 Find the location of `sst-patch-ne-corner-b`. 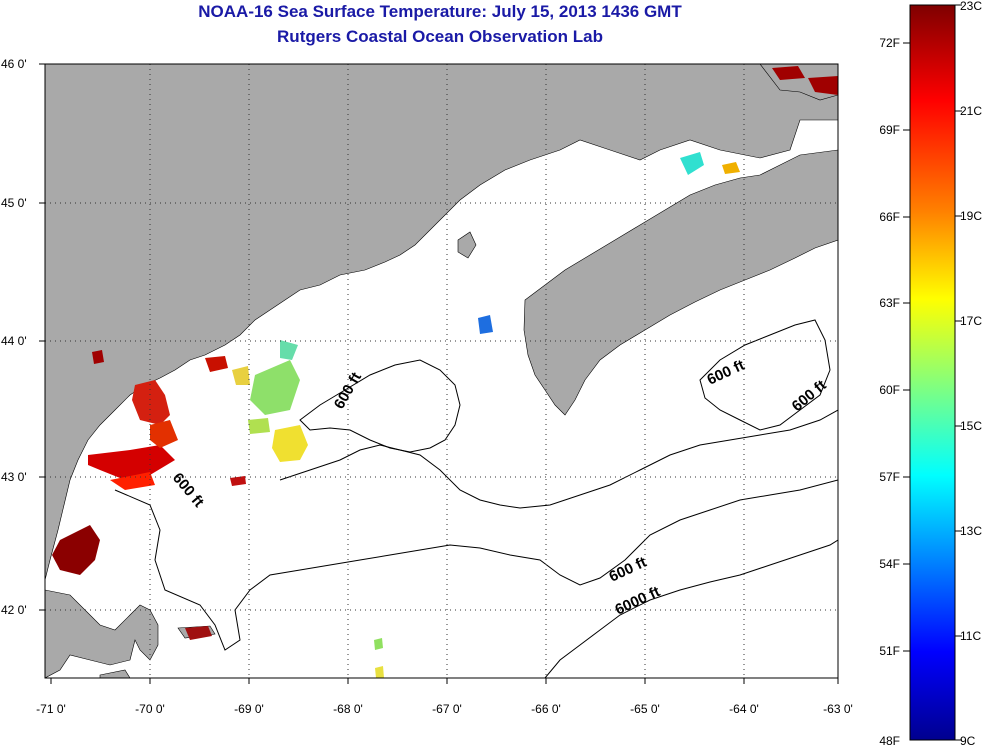

sst-patch-ne-corner-b is located at coordinates (823, 85).